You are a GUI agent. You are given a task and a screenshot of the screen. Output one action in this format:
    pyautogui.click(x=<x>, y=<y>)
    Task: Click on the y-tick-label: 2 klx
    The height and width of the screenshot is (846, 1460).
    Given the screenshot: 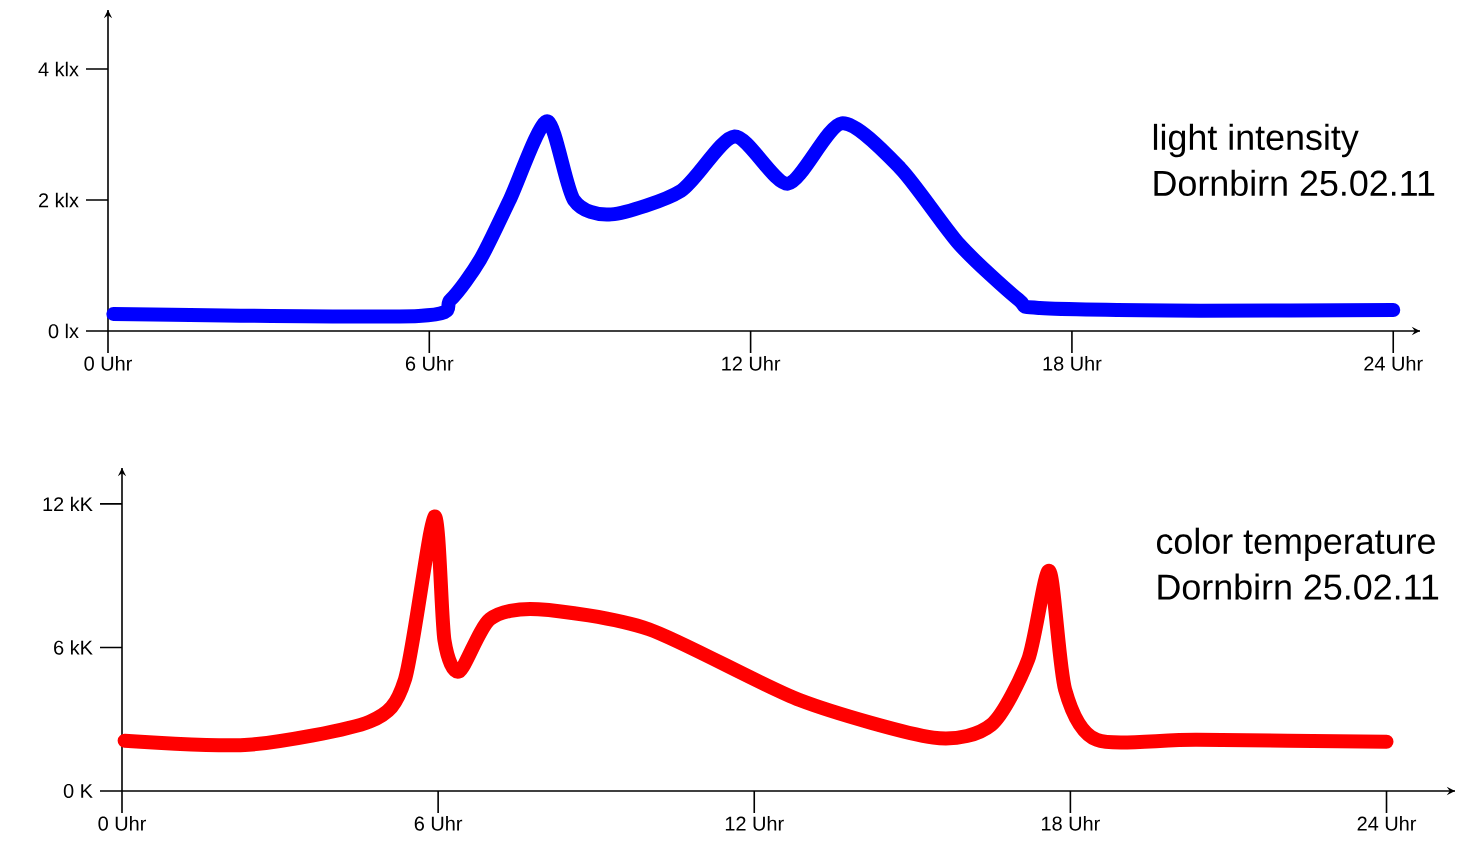 What is the action you would take?
    pyautogui.click(x=58, y=200)
    